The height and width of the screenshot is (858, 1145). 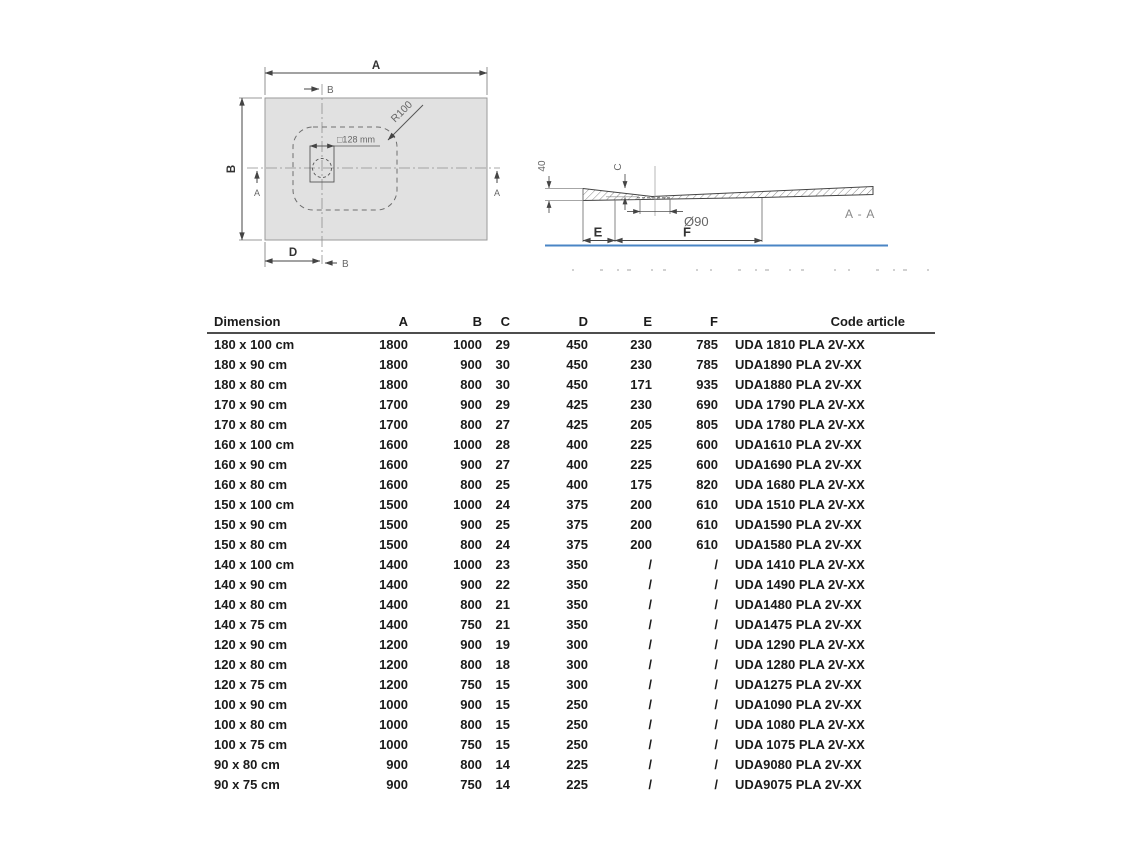 I want to click on cell-c: 29, so click(x=502, y=344).